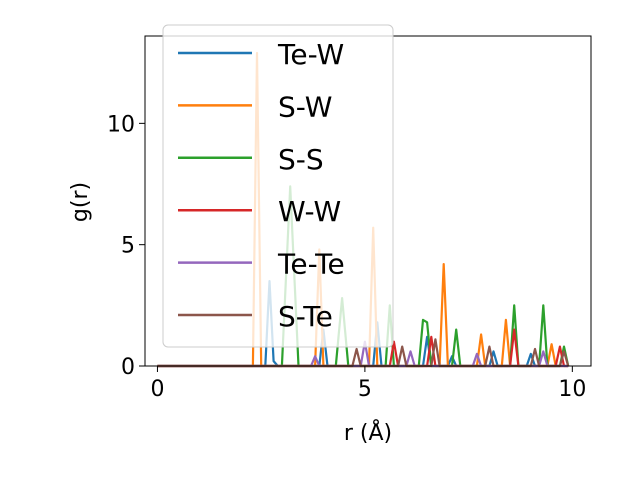 This screenshot has height=480, width=640. What do you see at coordinates (305, 316) in the screenshot?
I see `legend-label-s-te: S-Te` at bounding box center [305, 316].